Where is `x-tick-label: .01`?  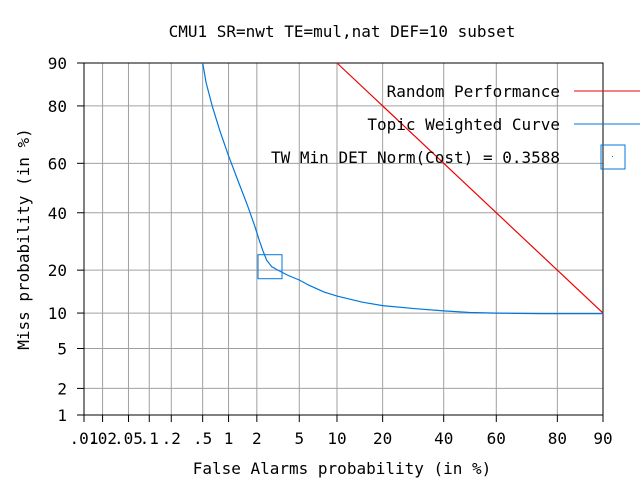
x-tick-label: .01 is located at coordinates (84, 438).